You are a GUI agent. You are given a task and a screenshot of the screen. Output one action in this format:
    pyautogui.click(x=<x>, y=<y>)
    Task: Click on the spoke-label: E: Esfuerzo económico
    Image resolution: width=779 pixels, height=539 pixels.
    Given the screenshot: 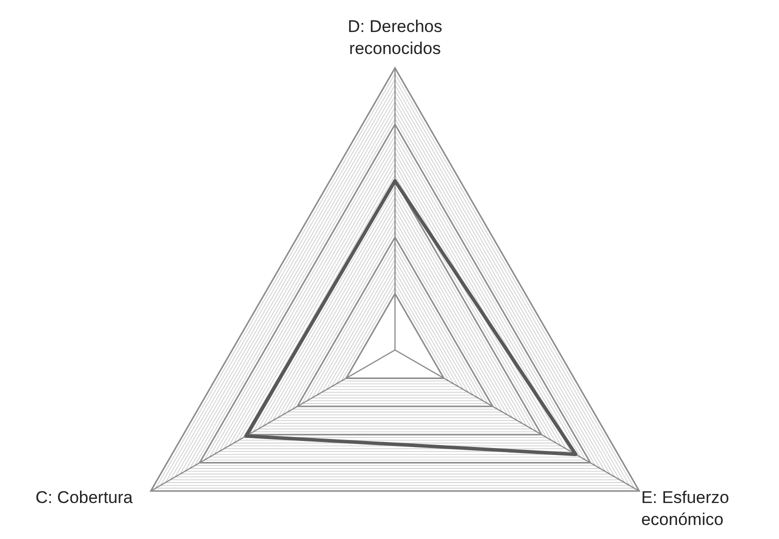 What is the action you would take?
    pyautogui.click(x=685, y=508)
    